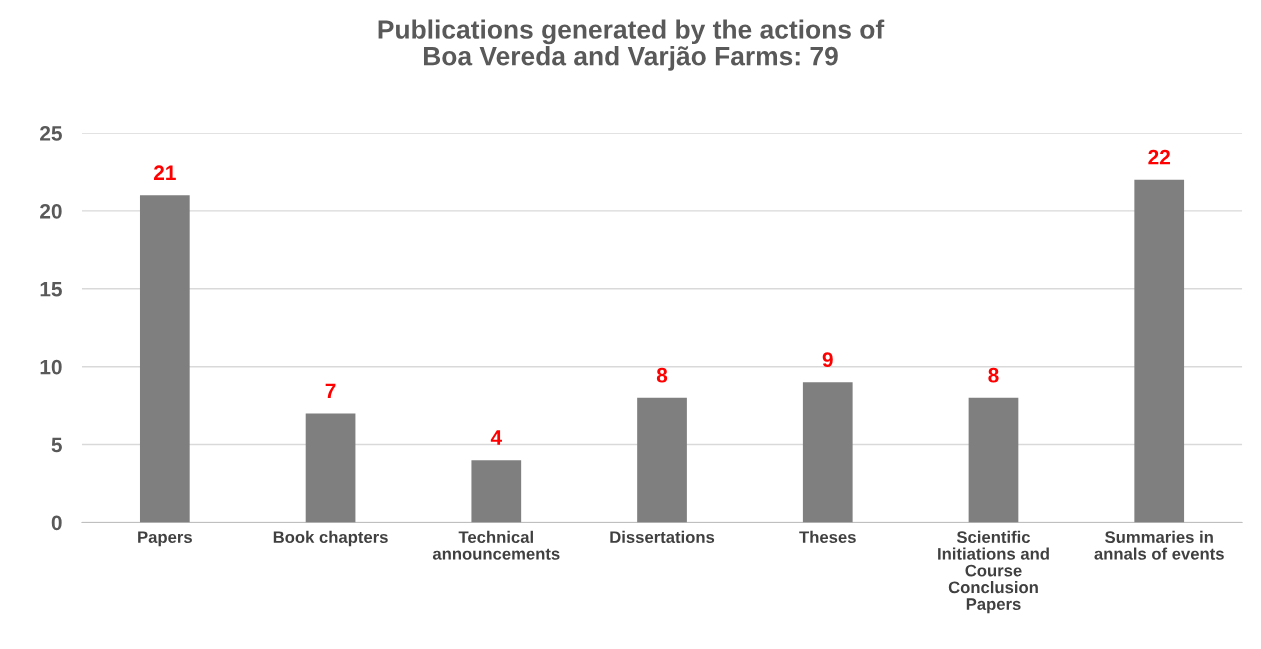  What do you see at coordinates (56, 445) in the screenshot?
I see `y-tick-label: 5` at bounding box center [56, 445].